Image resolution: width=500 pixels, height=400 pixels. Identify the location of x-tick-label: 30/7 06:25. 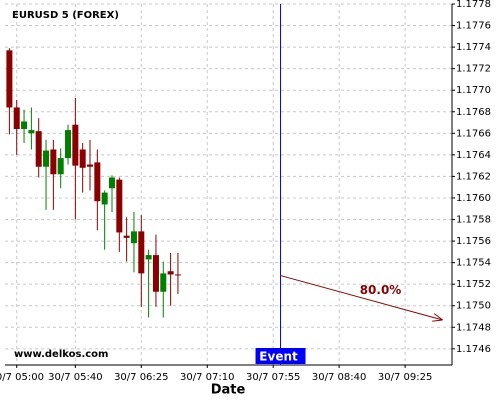
(141, 377).